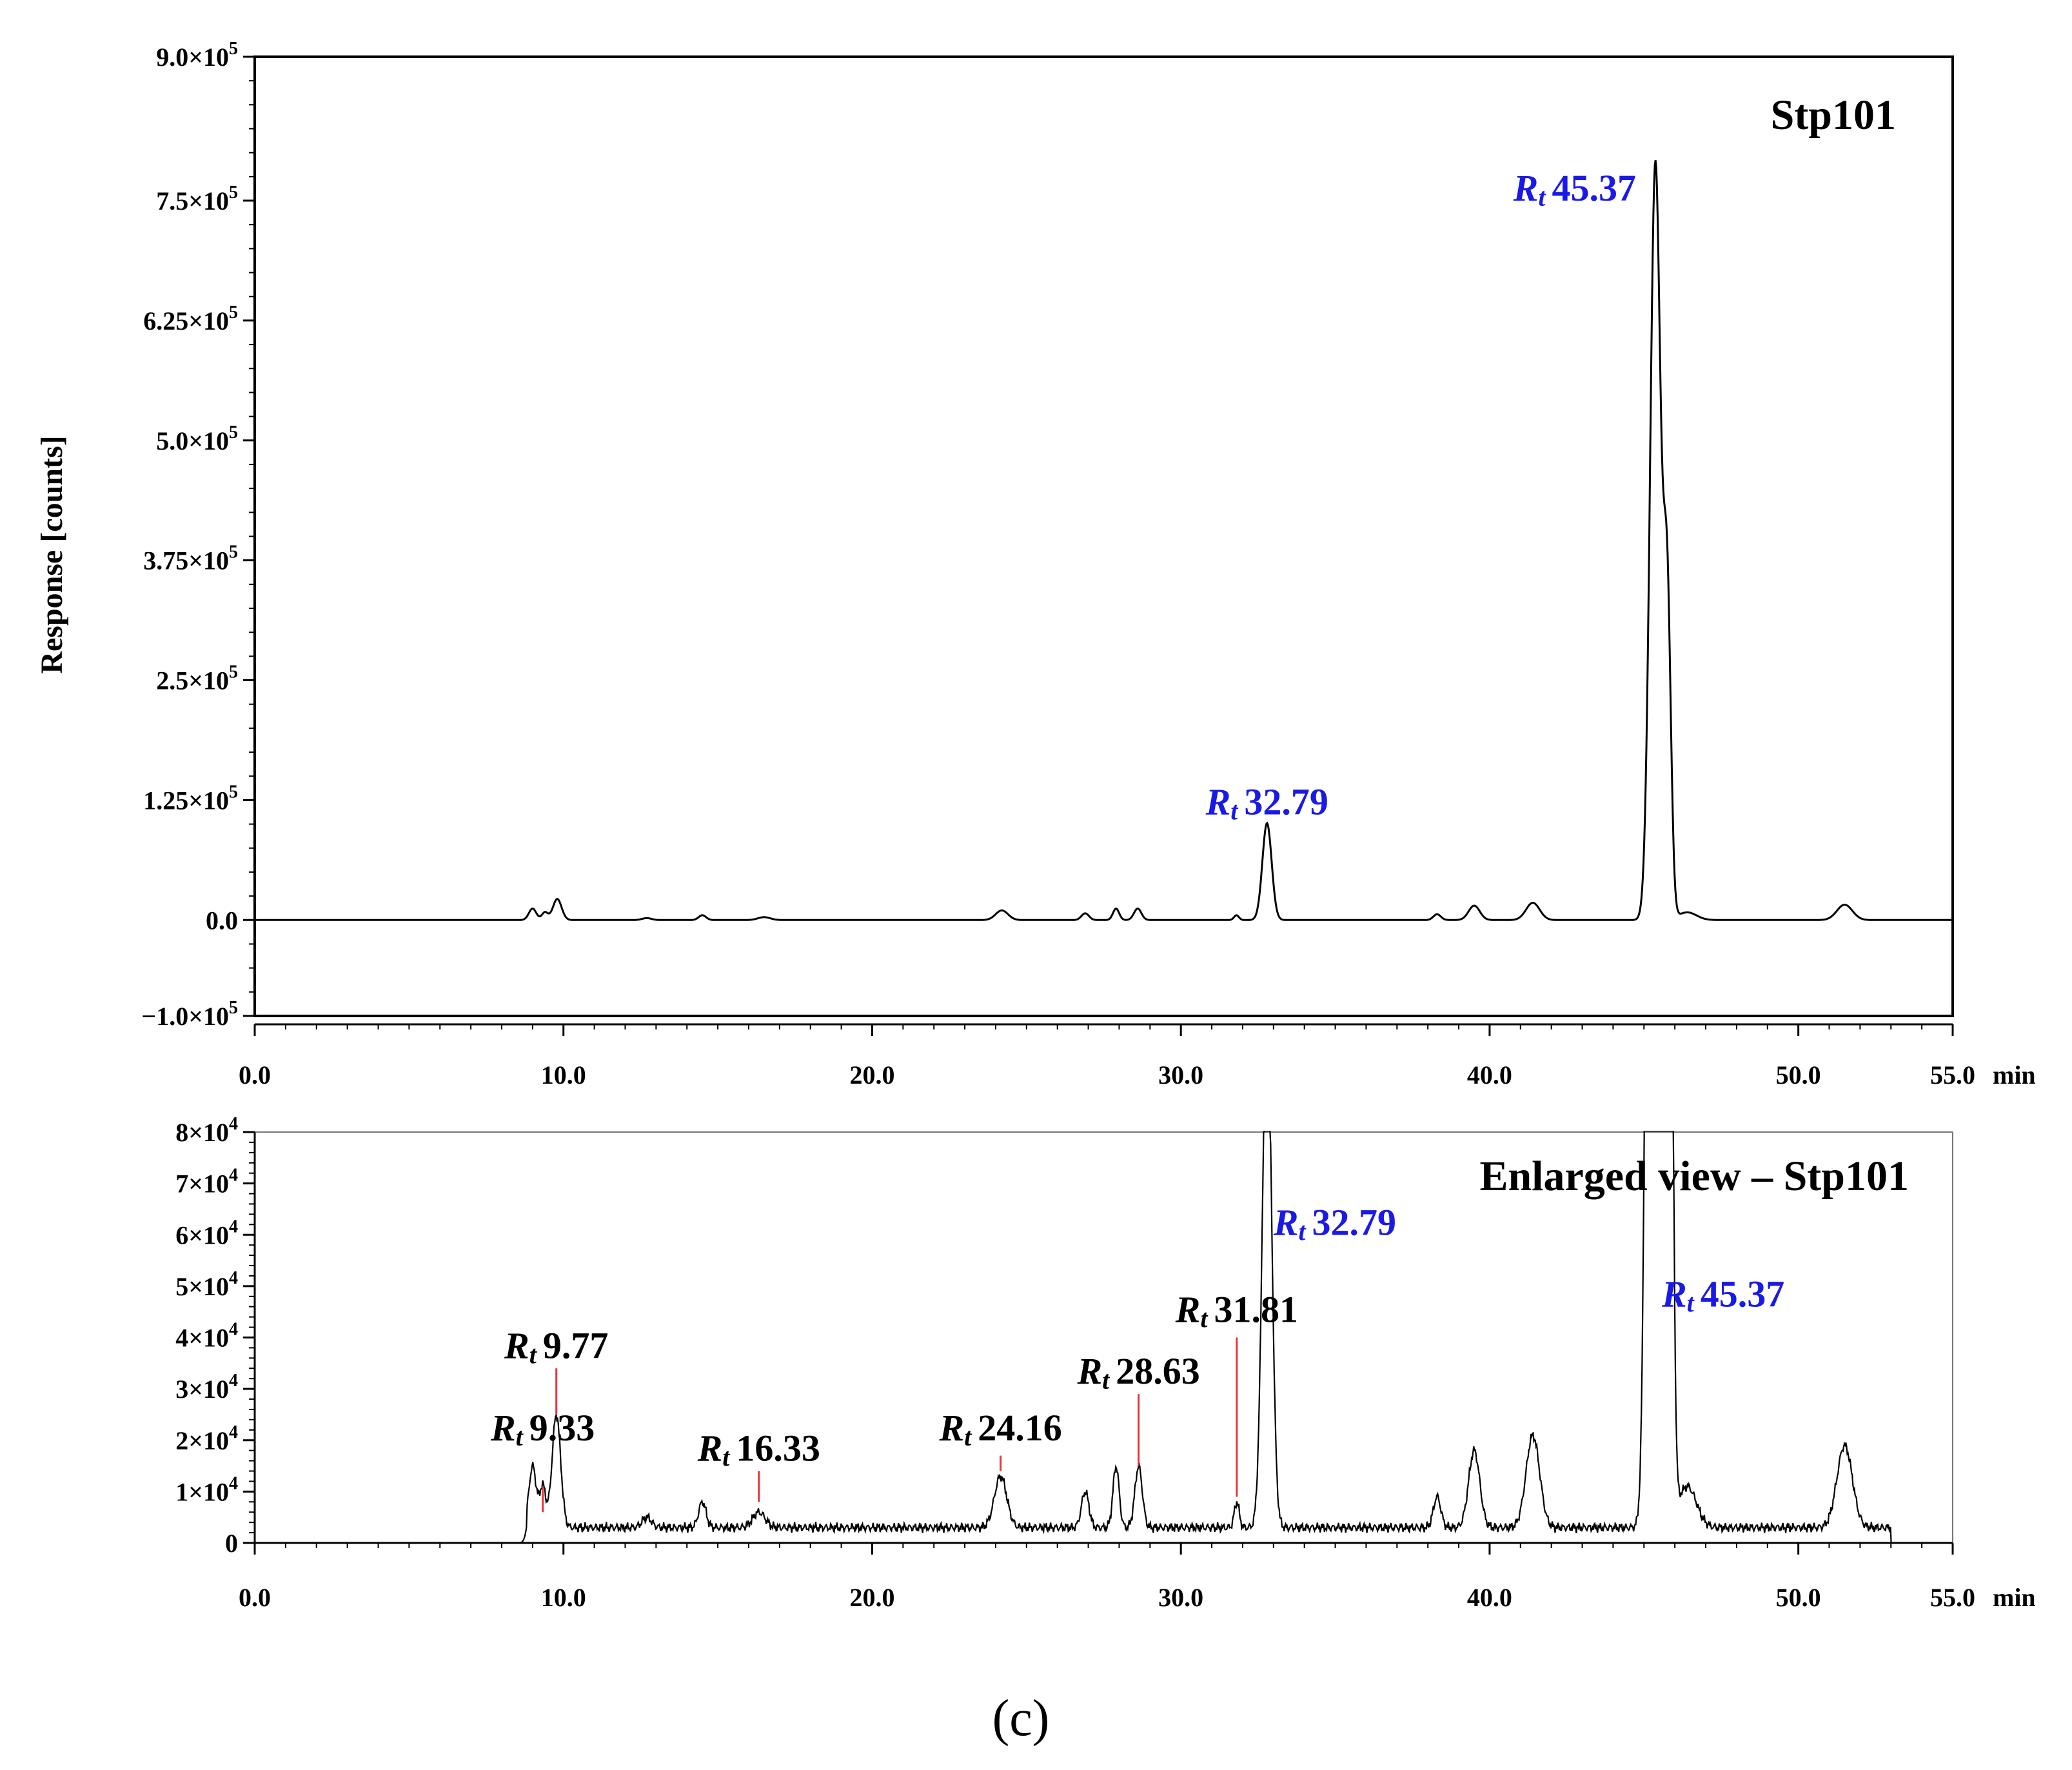  I want to click on y-tick-label: 5×10⁴, so click(206, 1284).